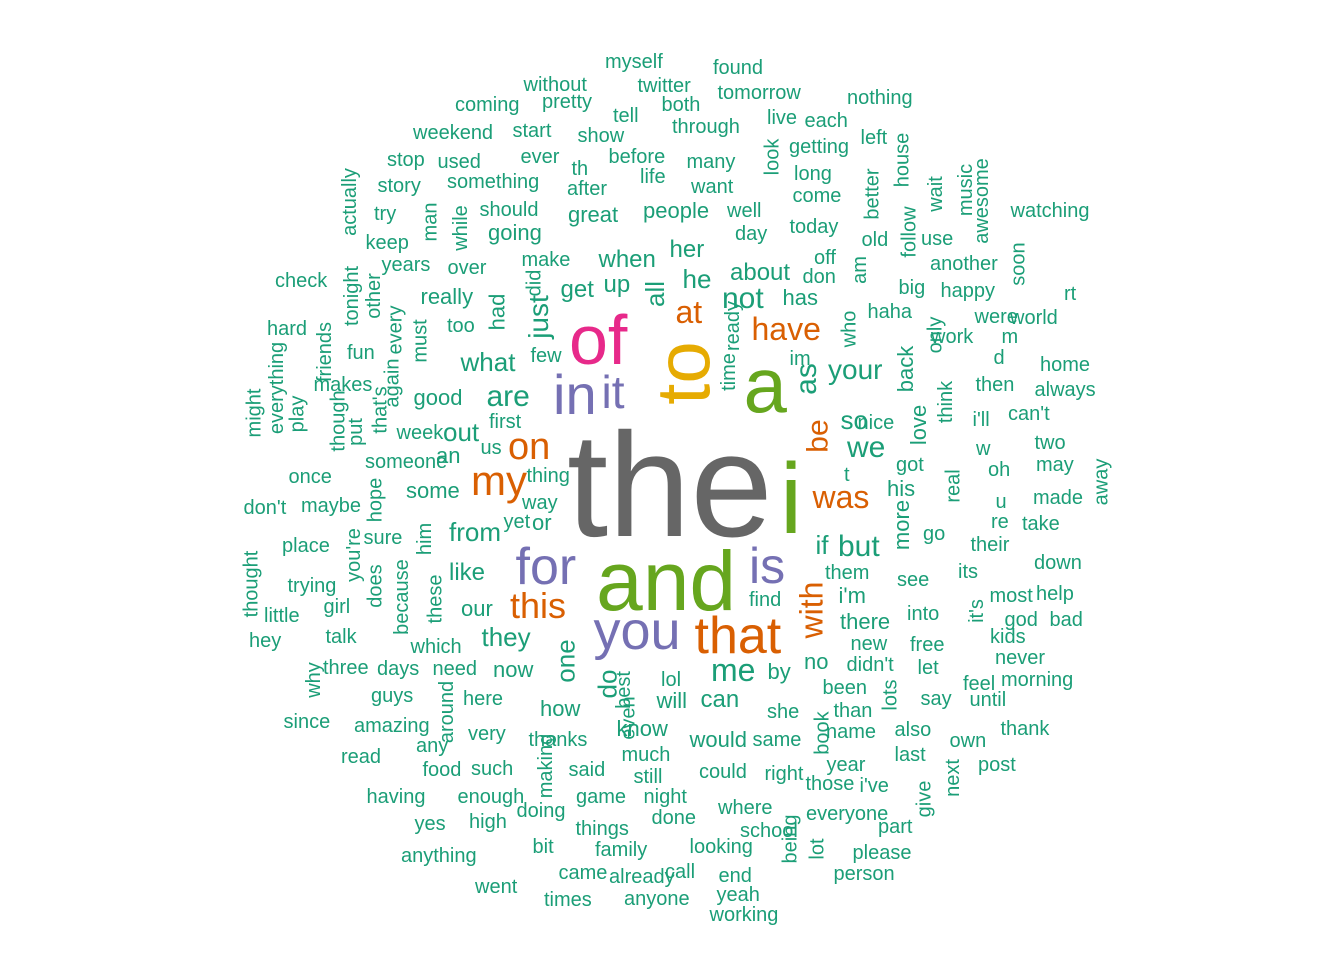 This screenshot has height=960, width=1344. I want to click on word-182: w, so click(983, 449).